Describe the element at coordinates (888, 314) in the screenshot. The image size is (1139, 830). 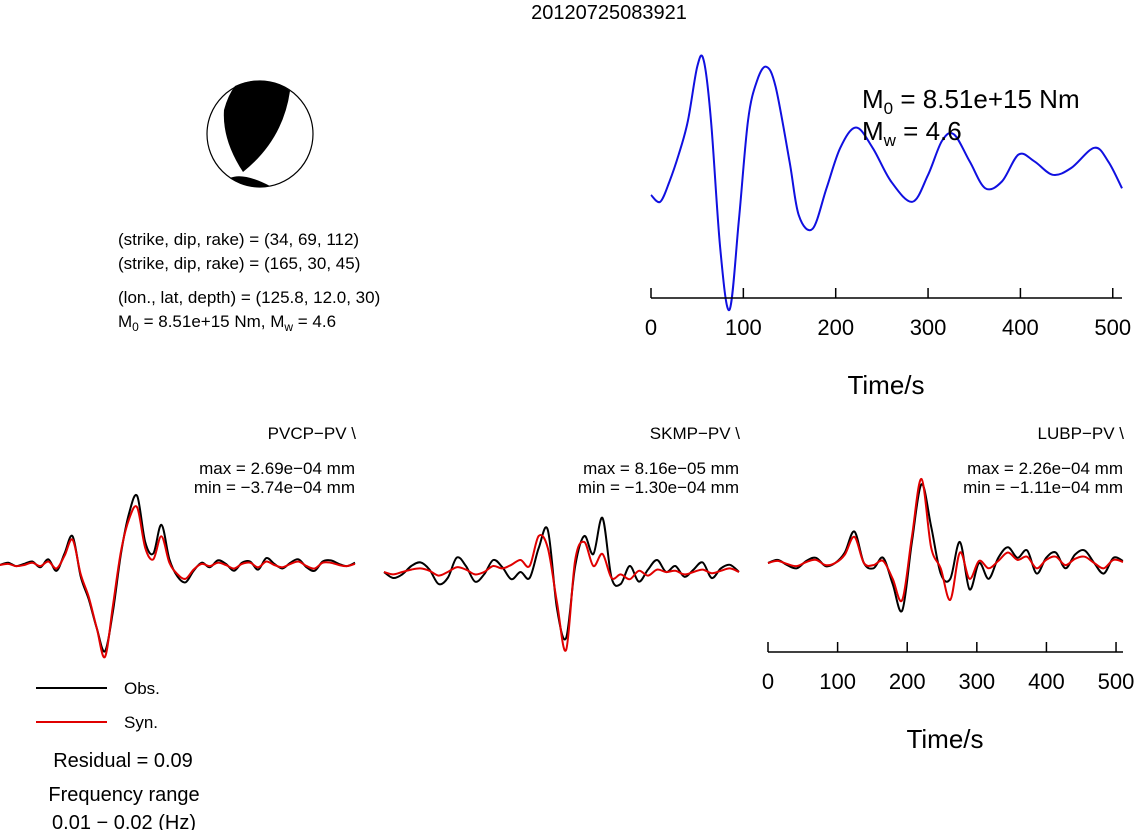
I see `stf-x-axis: 0 100 200 300 400 500` at that location.